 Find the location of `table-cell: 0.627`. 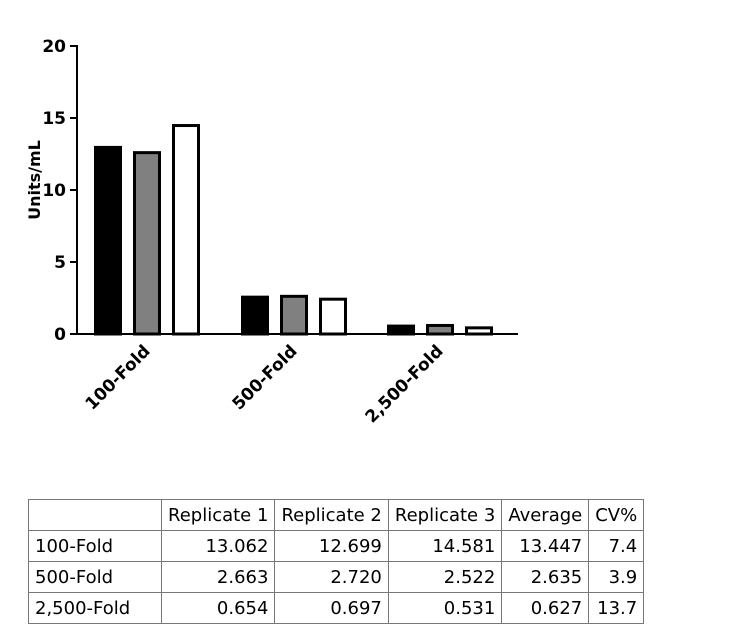

table-cell: 0.627 is located at coordinates (545, 608).